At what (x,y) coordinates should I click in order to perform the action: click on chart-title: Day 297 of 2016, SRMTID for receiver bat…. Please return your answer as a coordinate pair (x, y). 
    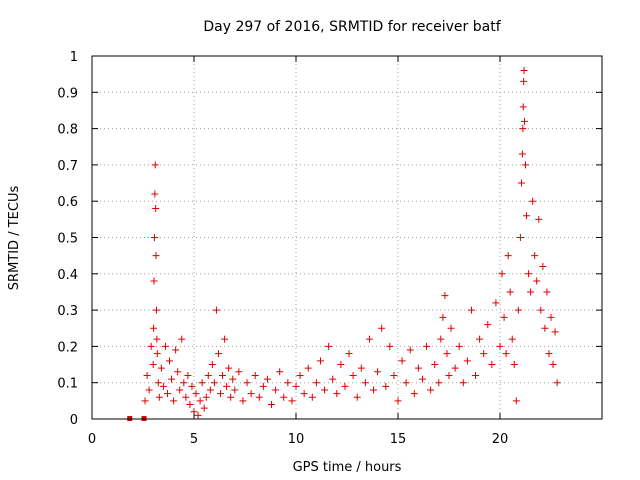
    Looking at the image, I should click on (352, 27).